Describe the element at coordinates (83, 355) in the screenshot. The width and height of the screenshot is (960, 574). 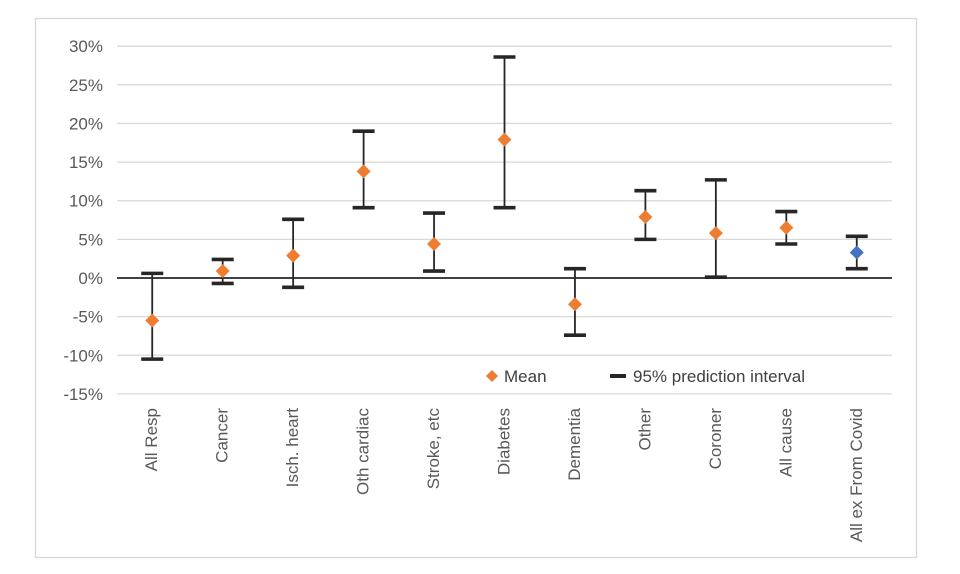
I see `y-tick-label-10: -10%` at that location.